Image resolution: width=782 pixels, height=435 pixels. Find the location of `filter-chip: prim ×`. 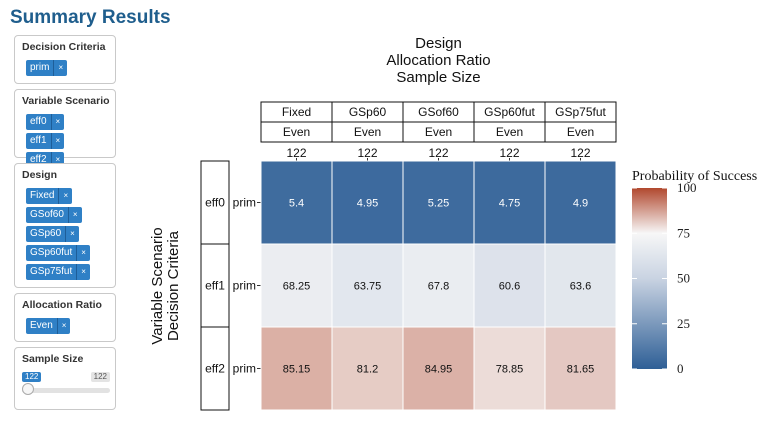

filter-chip: prim × is located at coordinates (47, 68).